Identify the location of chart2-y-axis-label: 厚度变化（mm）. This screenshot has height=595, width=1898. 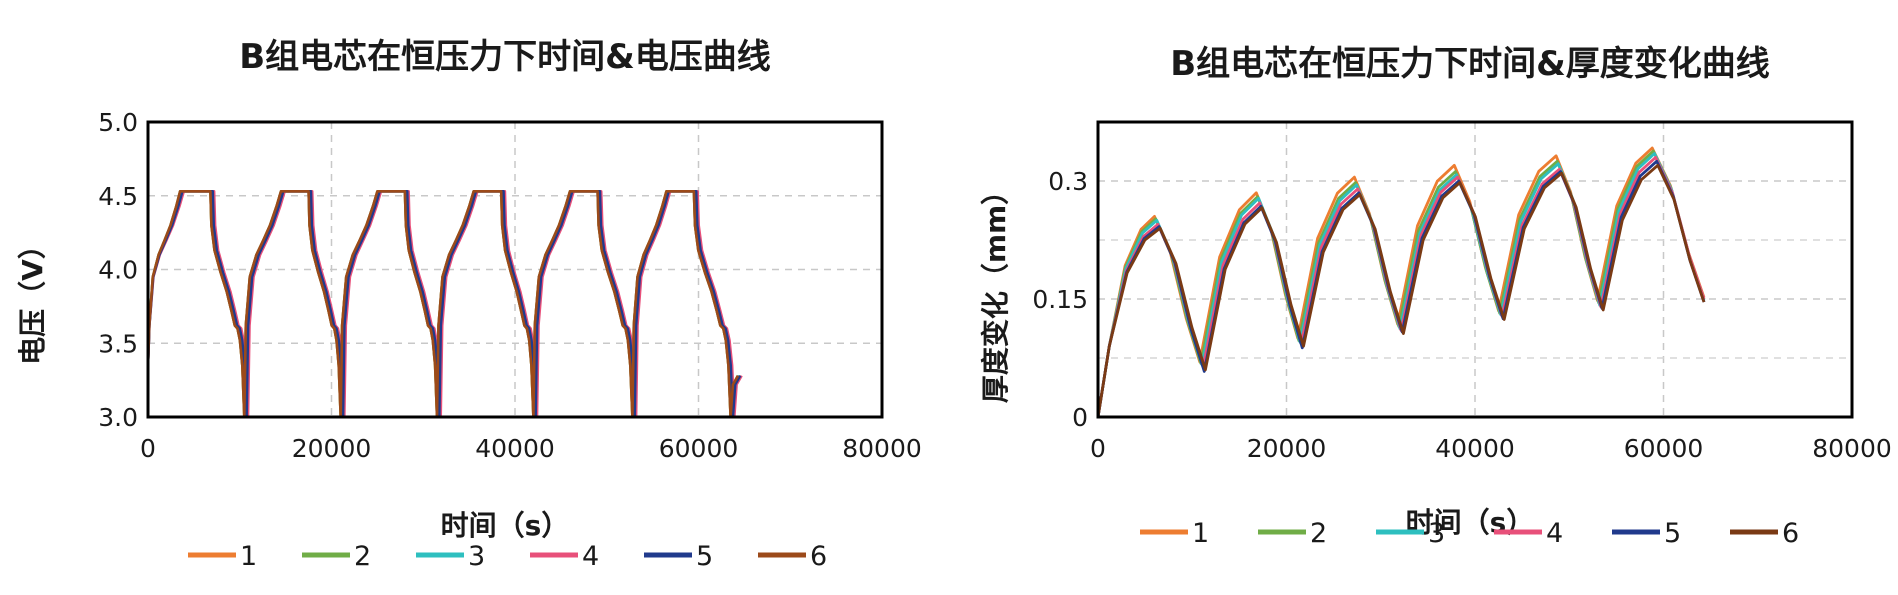
(995, 290).